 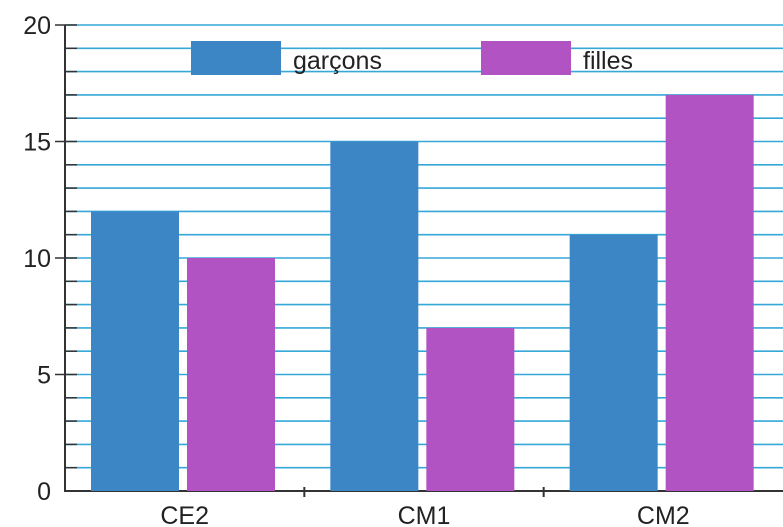 I want to click on y-tick-label: 10, so click(x=37, y=259).